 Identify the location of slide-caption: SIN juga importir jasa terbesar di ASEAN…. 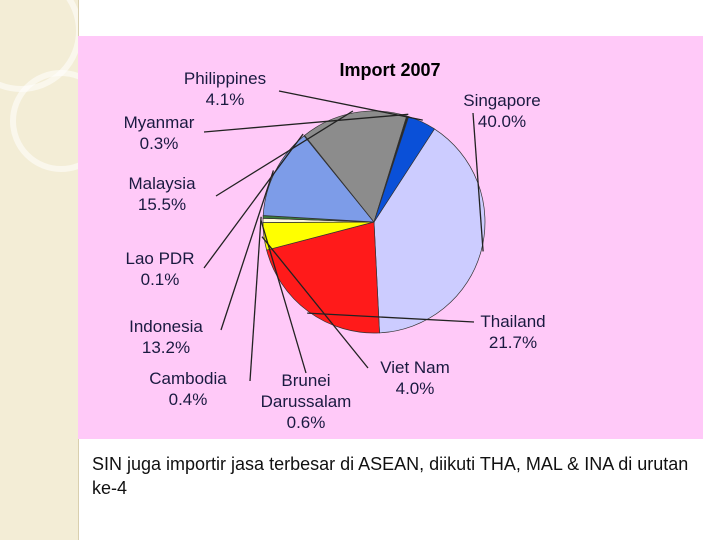
(390, 476).